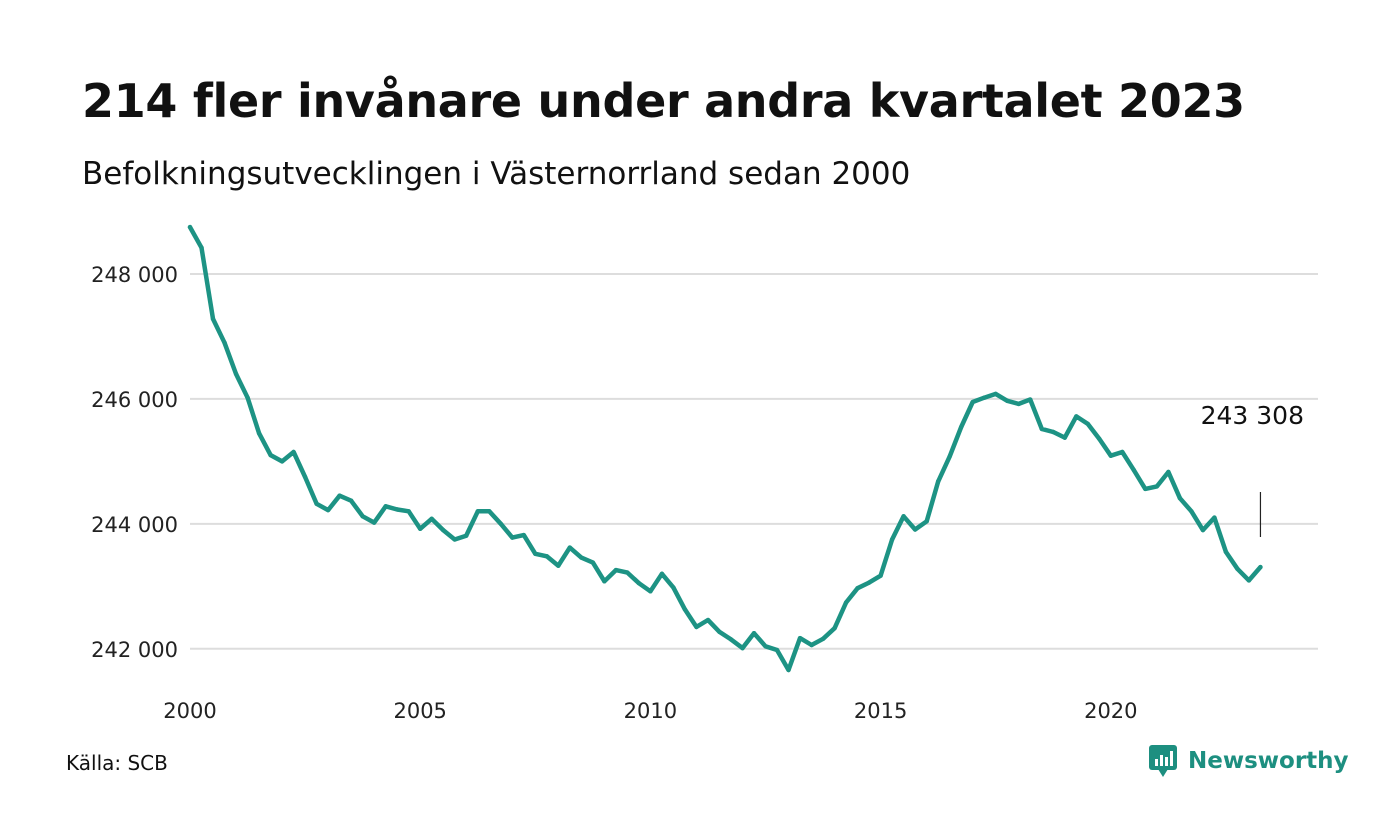 This screenshot has height=840, width=1400. Describe the element at coordinates (134, 400) in the screenshot. I see `y-tick-label: 246 000` at that location.